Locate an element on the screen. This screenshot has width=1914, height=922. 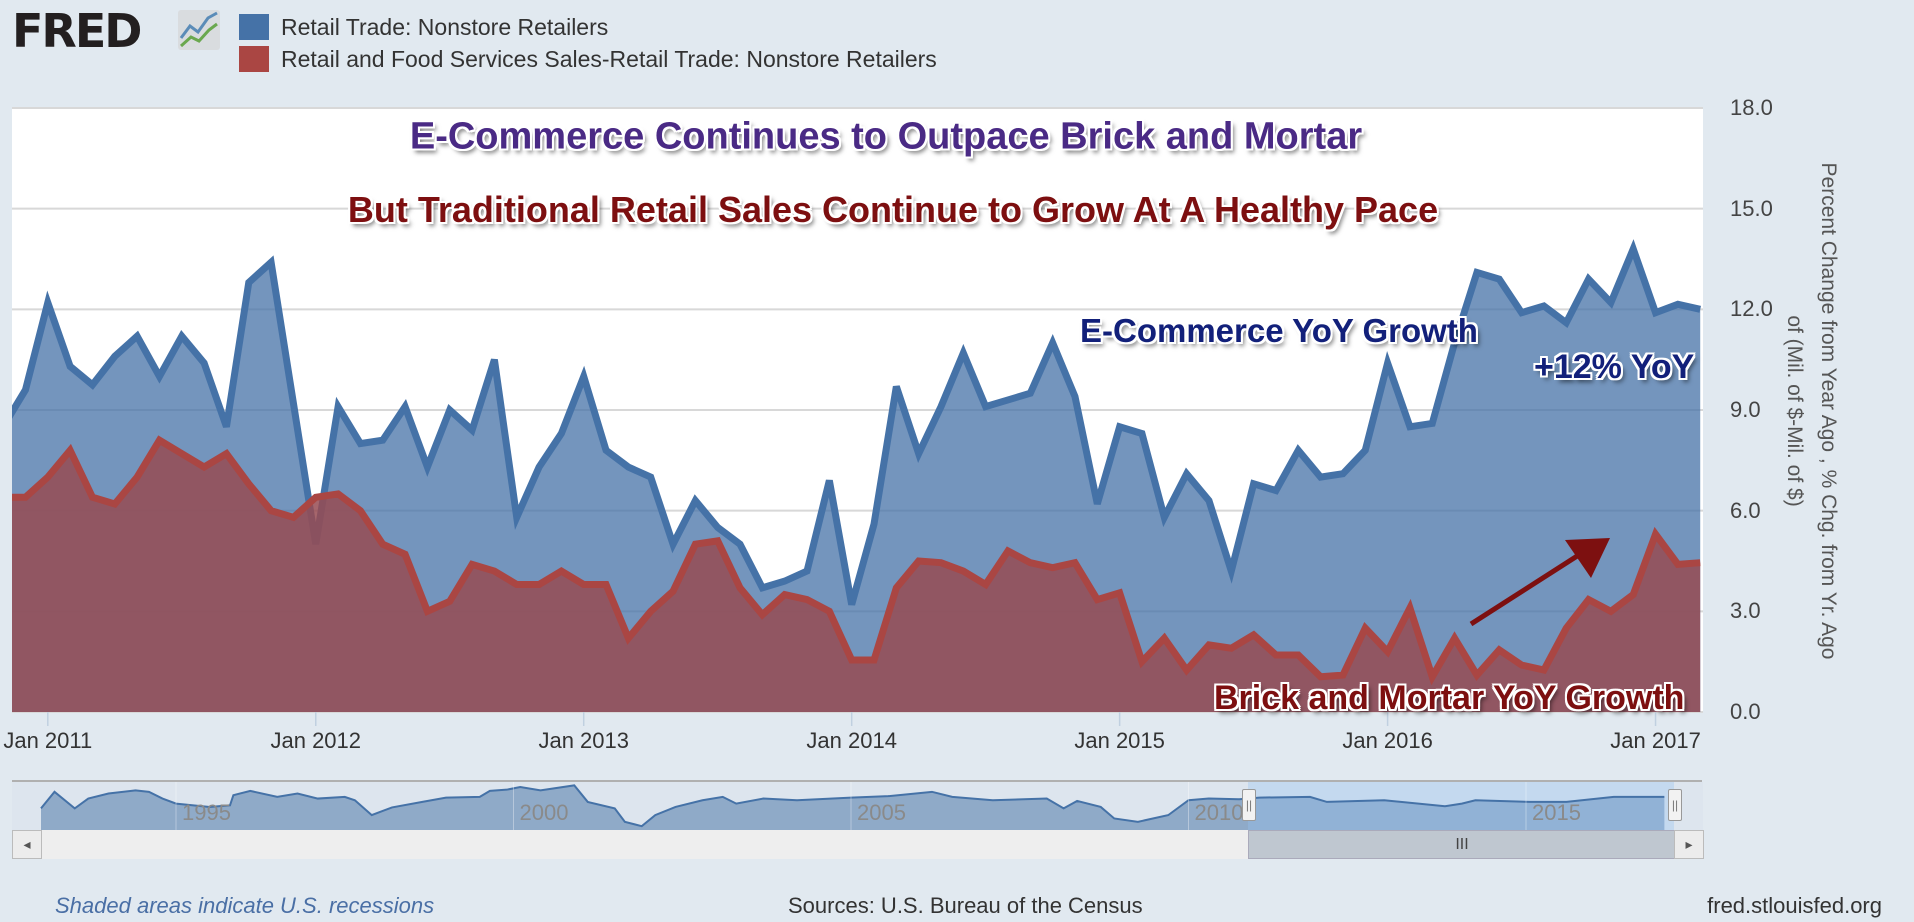
scrollbar-thumb: III is located at coordinates (1462, 844).